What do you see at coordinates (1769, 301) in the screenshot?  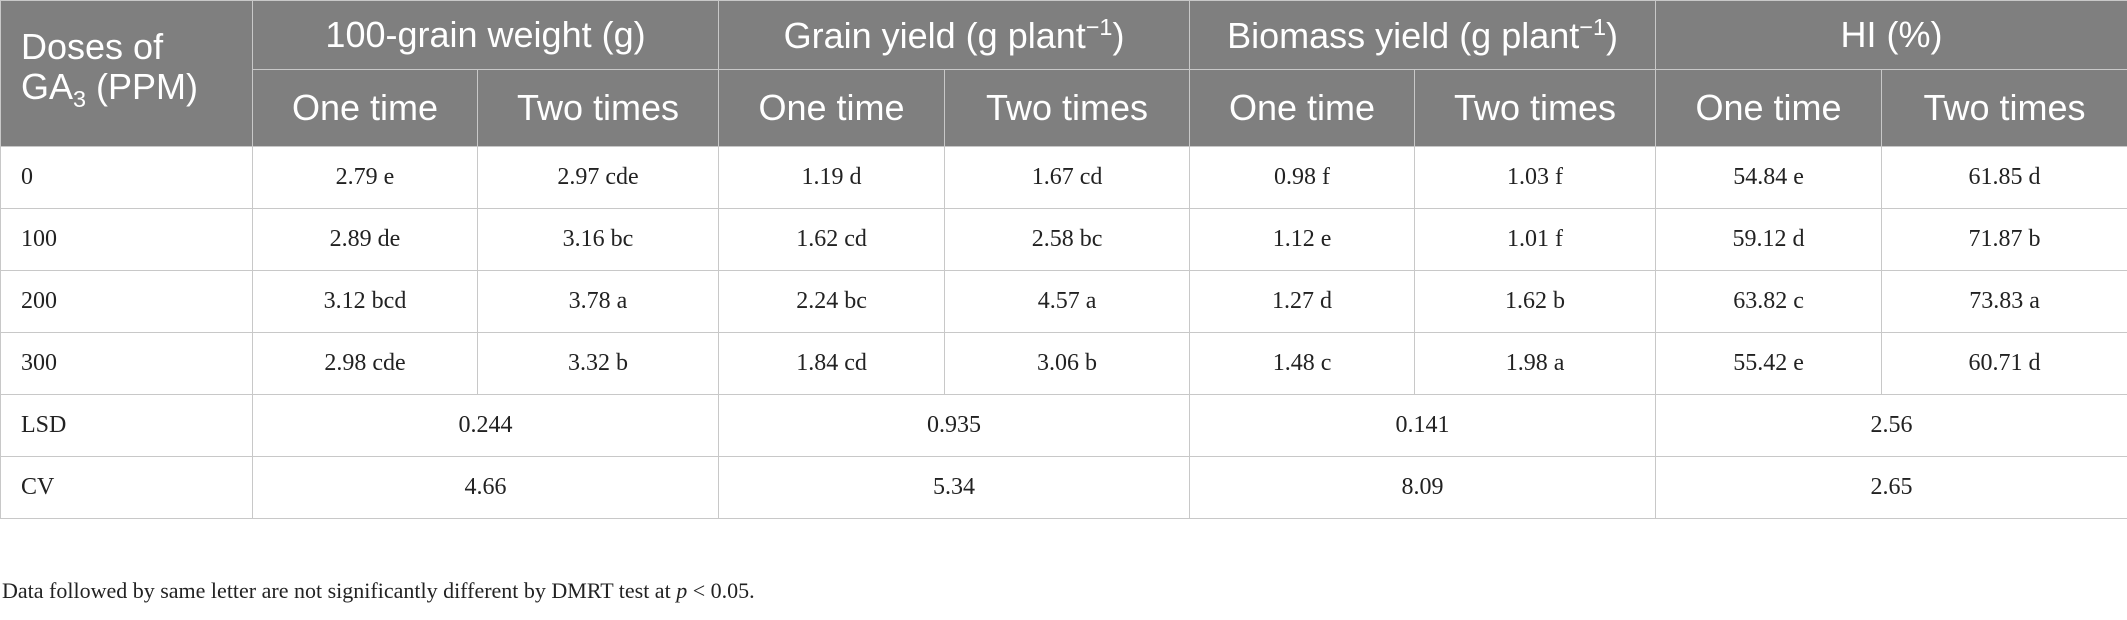 I see `value-cell: 63.82 c` at bounding box center [1769, 301].